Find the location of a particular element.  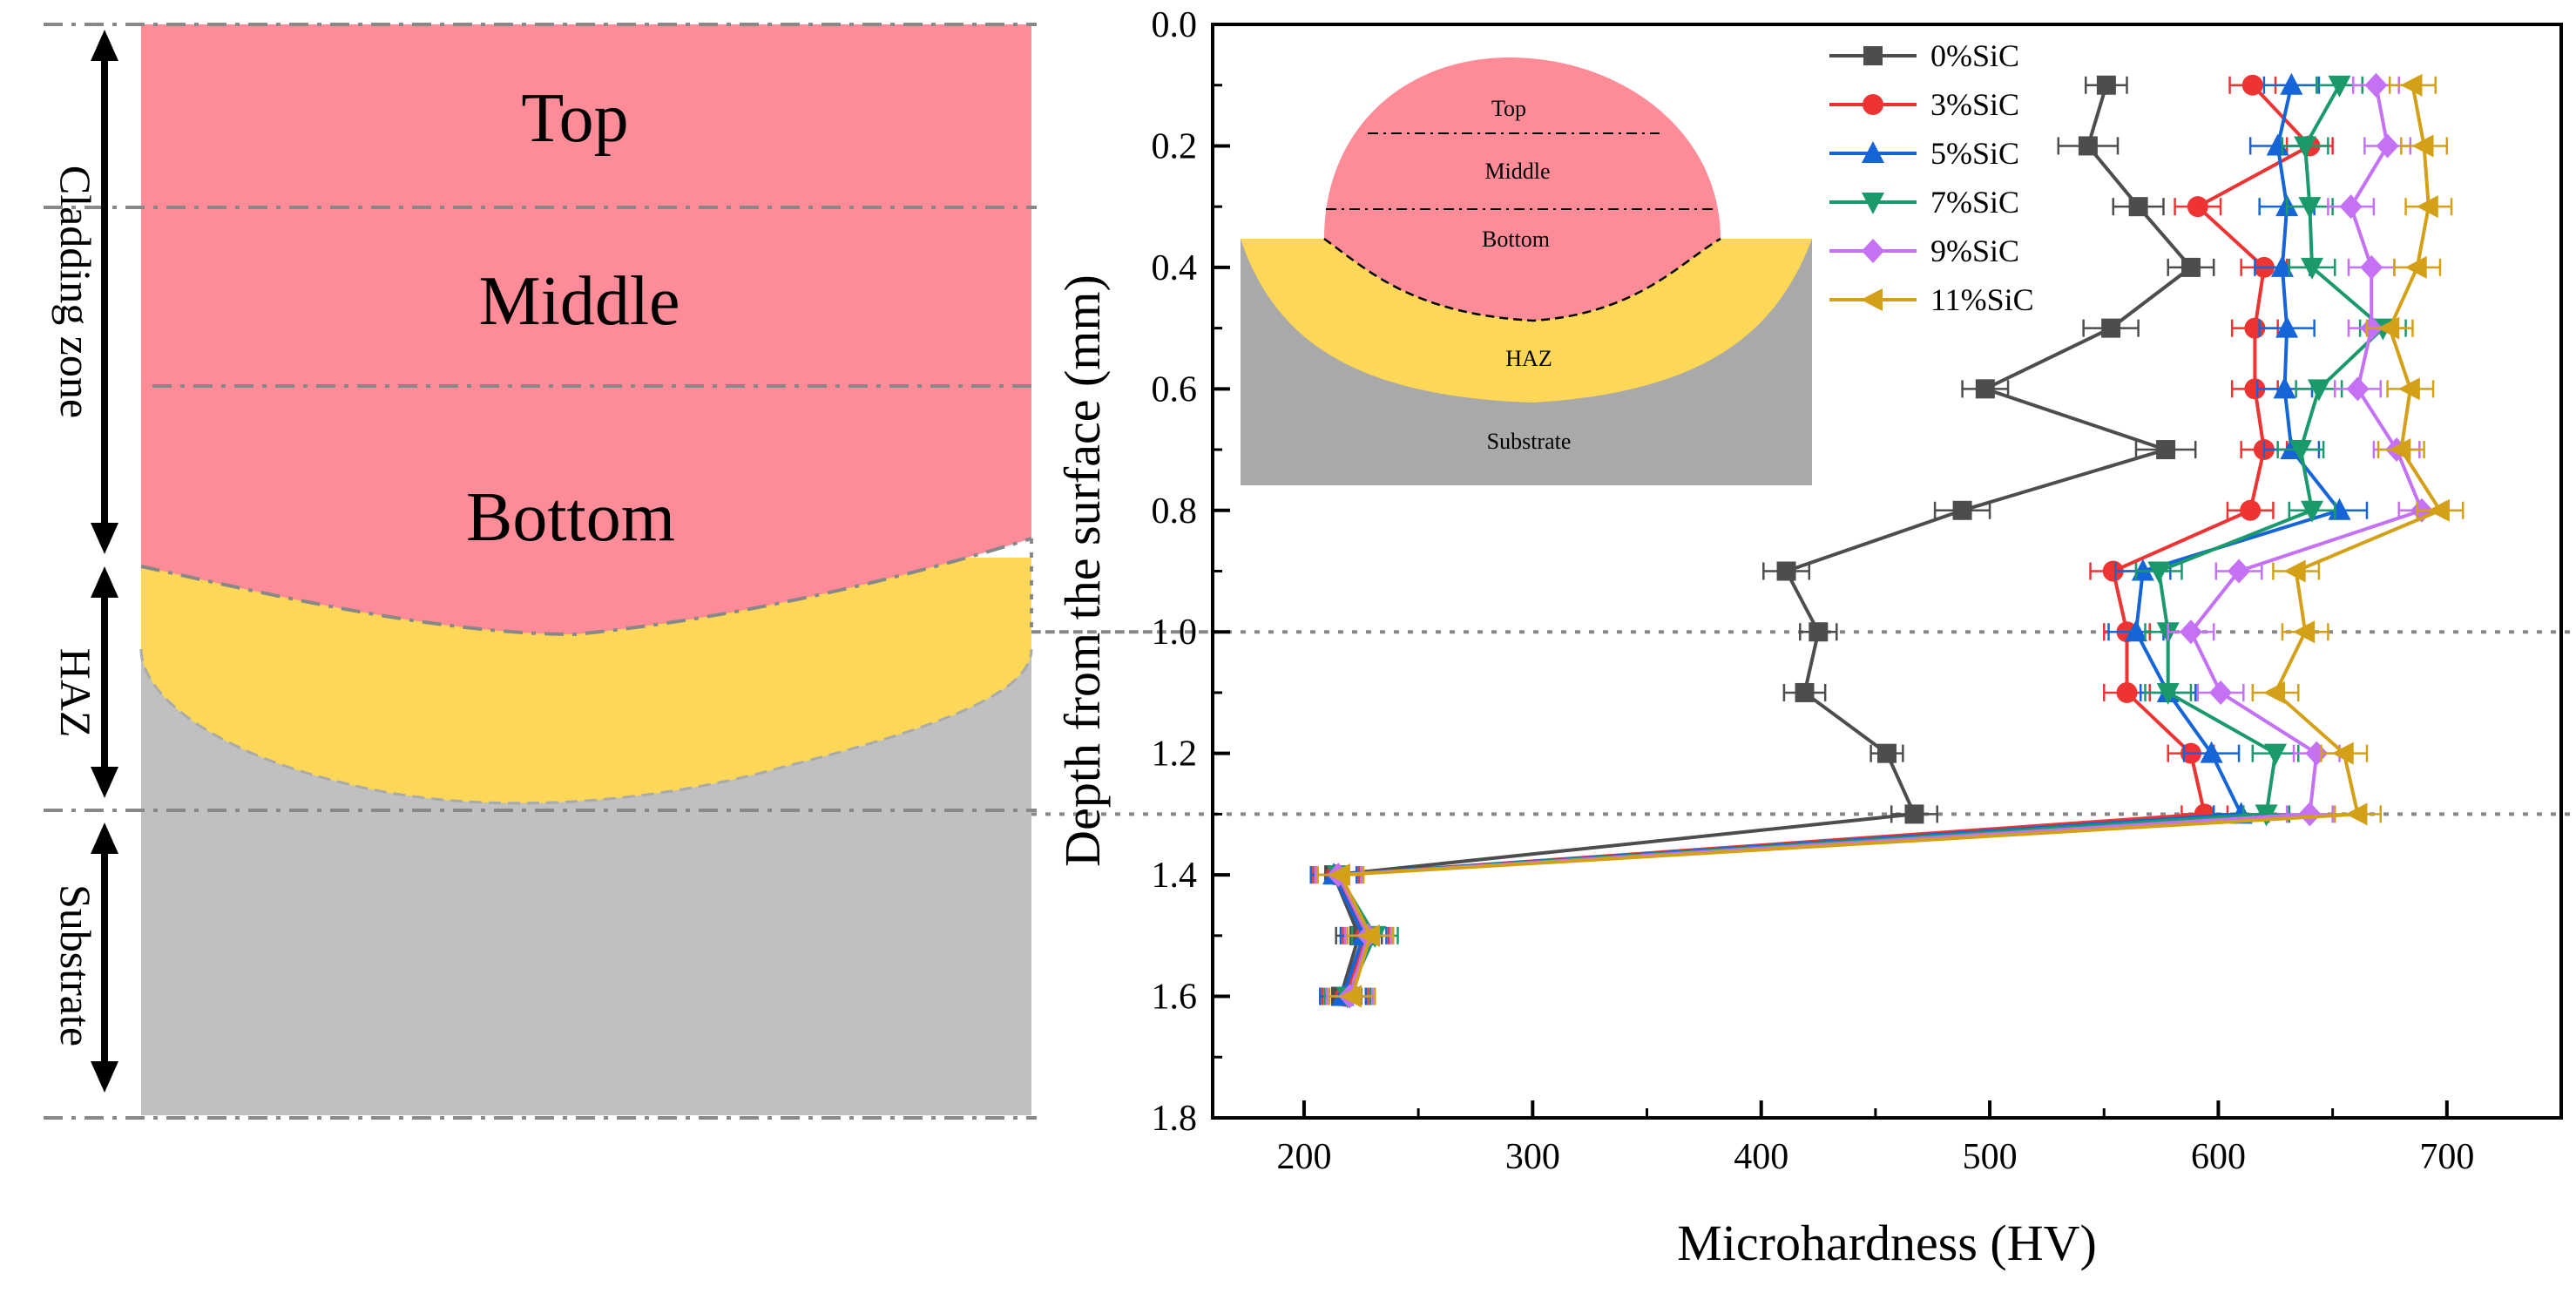

inset-label-haz: HAZ is located at coordinates (1528, 358).